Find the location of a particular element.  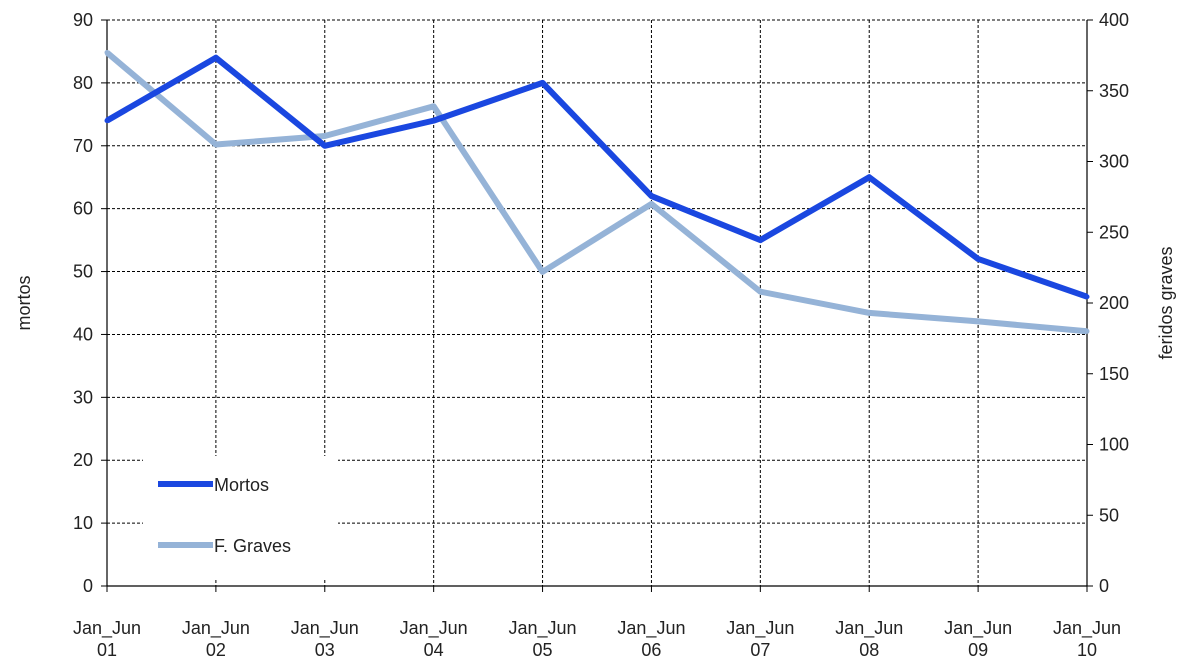

legend-label: F. Graves is located at coordinates (252, 546).